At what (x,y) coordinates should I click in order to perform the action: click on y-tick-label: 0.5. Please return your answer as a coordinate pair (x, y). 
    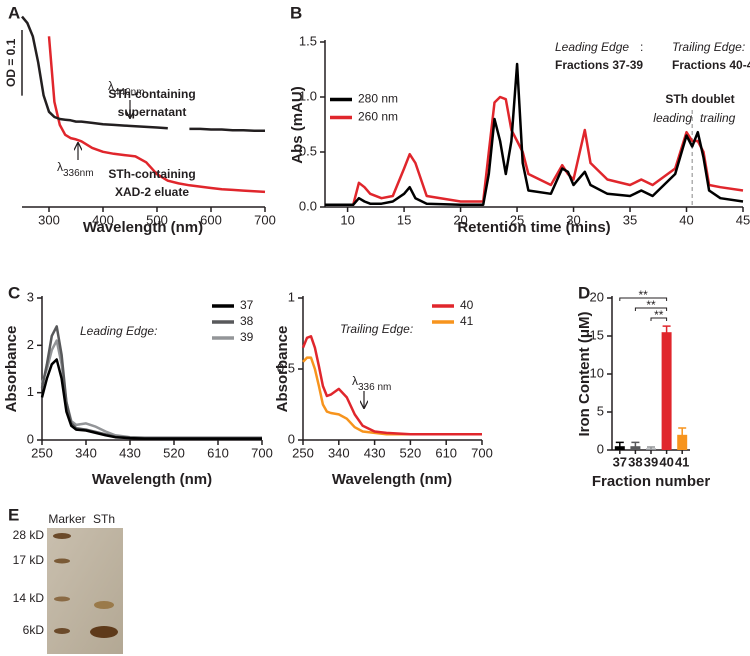
    Looking at the image, I should click on (286, 367).